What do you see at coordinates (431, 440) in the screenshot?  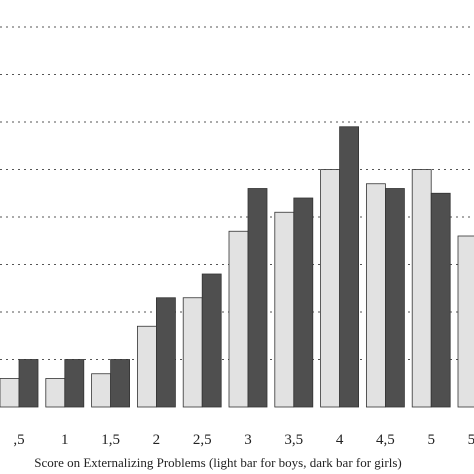 I see `x-tick-label: 5` at bounding box center [431, 440].